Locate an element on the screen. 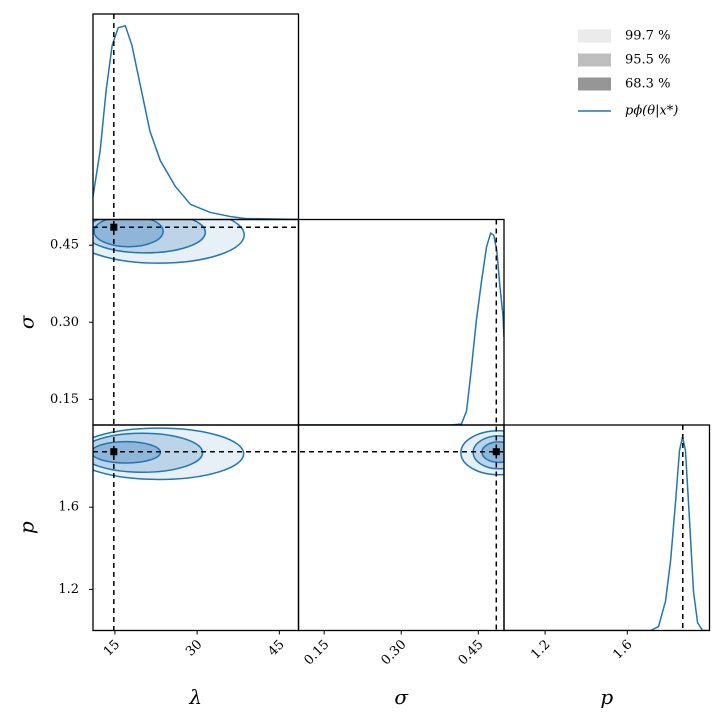 The image size is (724, 724). x-tick-label: 1.2 is located at coordinates (540, 649).